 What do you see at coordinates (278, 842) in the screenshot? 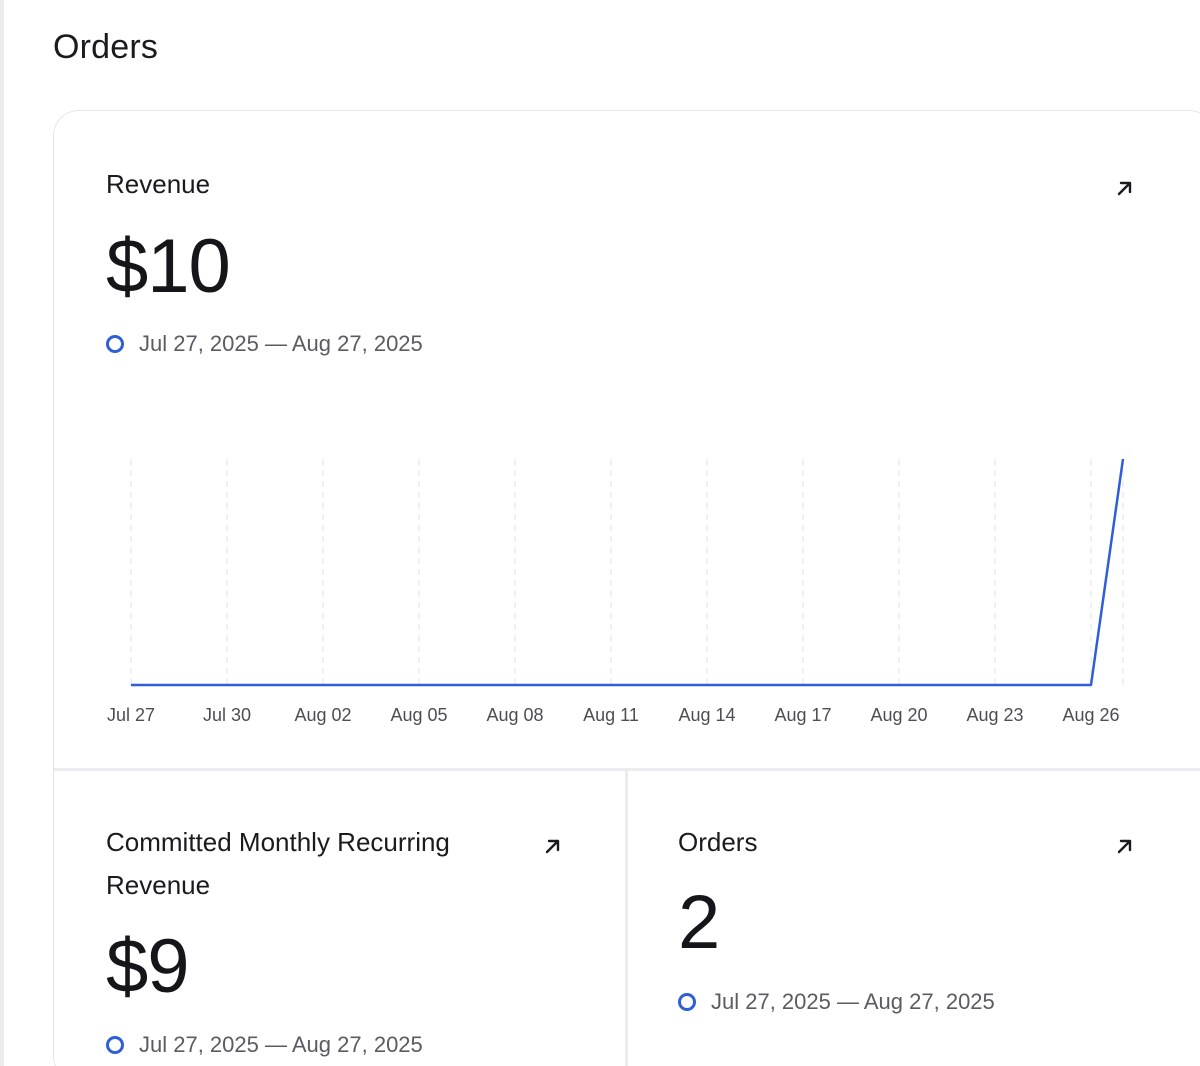
I see `cmrr-title-line: Committed Monthly Recurring` at bounding box center [278, 842].